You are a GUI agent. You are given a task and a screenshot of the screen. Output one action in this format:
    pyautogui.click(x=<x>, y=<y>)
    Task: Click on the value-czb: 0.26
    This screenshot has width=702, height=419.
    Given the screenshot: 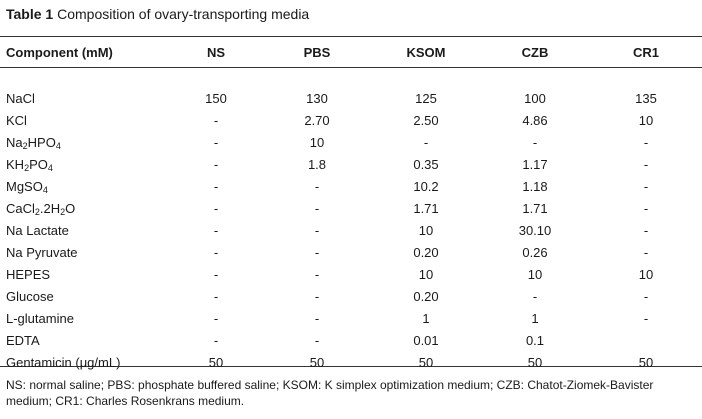 What is the action you would take?
    pyautogui.click(x=535, y=252)
    